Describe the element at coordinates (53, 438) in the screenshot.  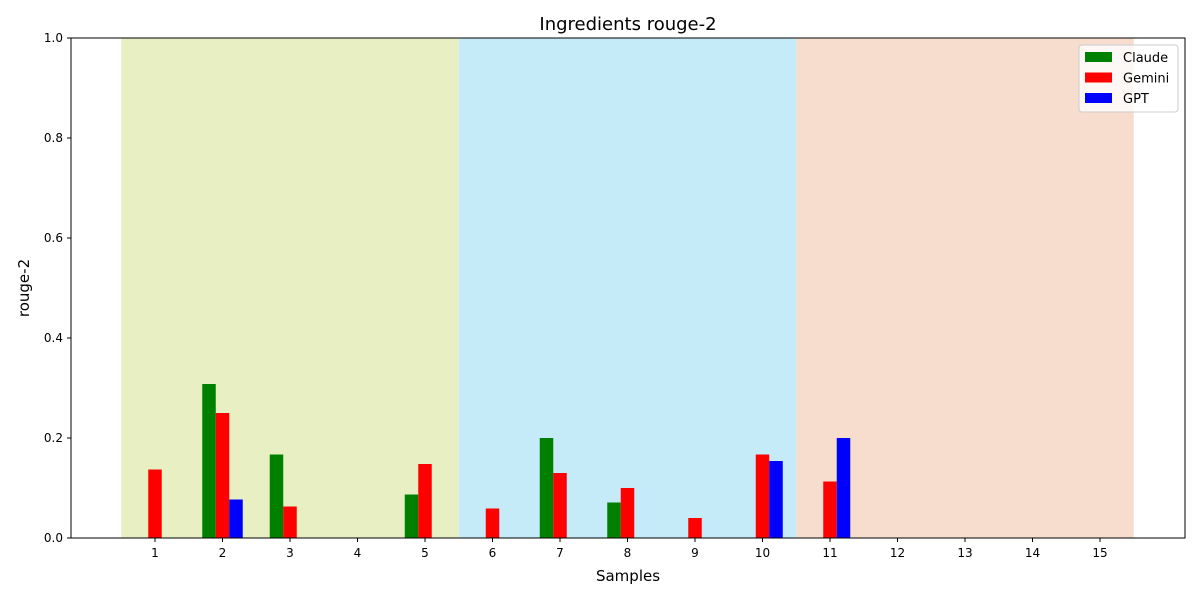
I see `y-tick-label: 0.2` at that location.